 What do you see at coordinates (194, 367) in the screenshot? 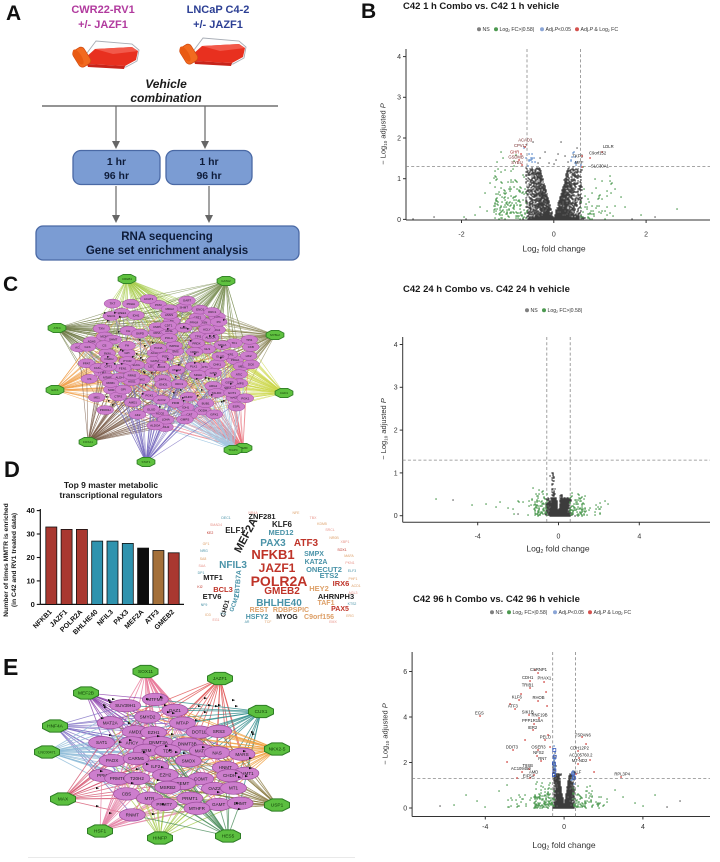
I see `svg-text: PLK1` at bounding box center [194, 367].